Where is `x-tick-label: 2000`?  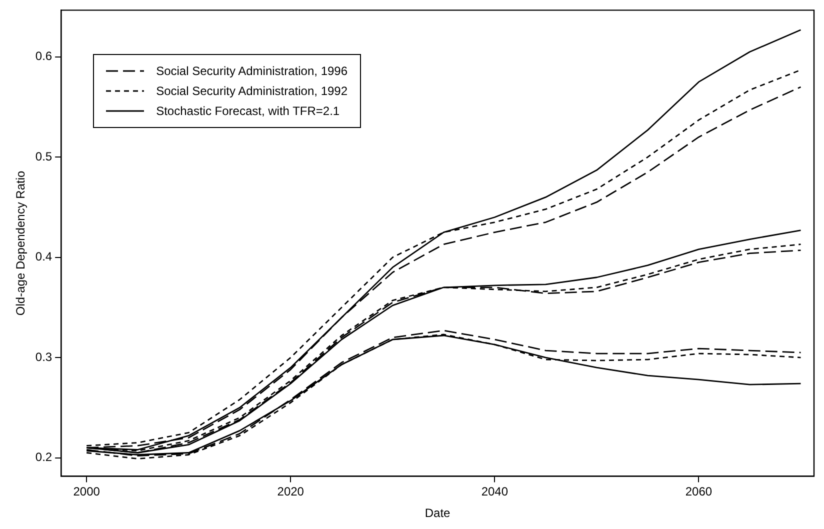 x-tick-label: 2000 is located at coordinates (86, 491).